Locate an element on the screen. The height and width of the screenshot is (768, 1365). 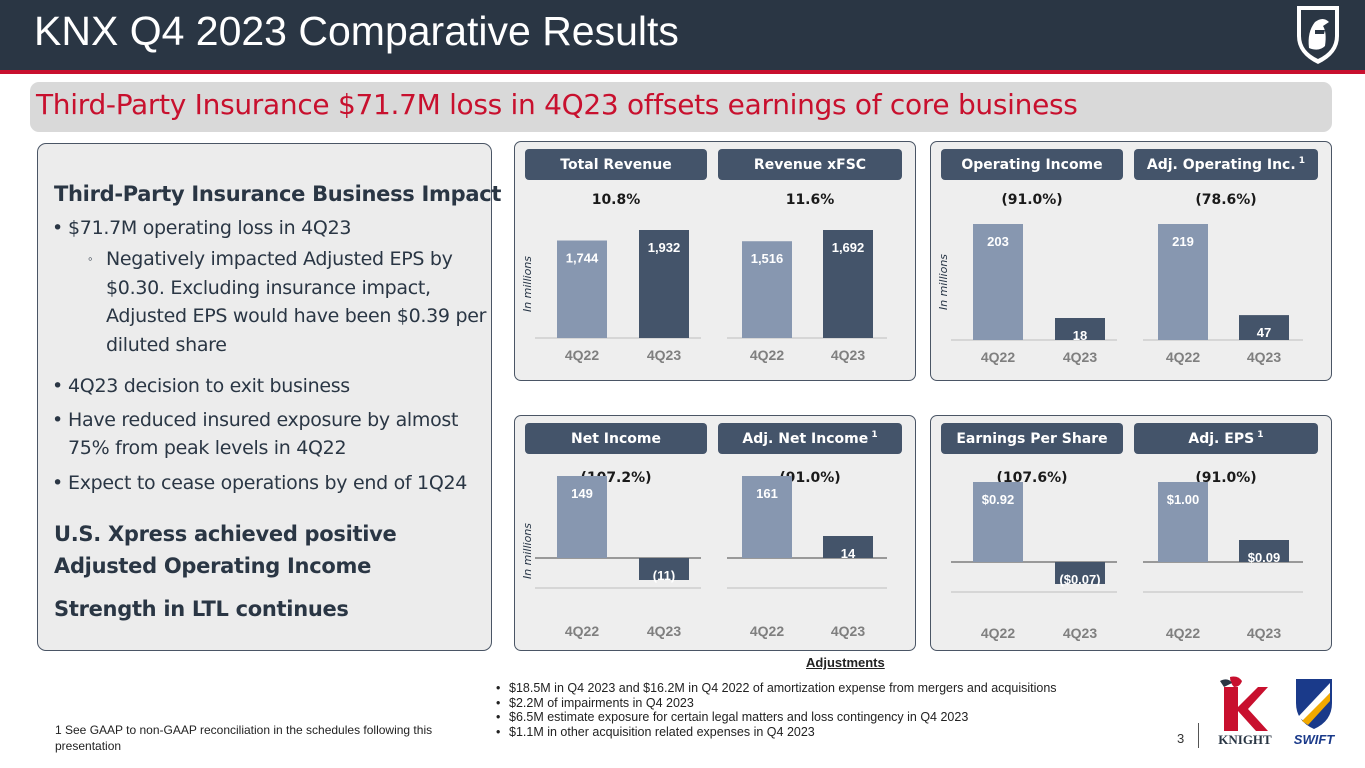
operating-income-data-label: 18 is located at coordinates (1080, 335).